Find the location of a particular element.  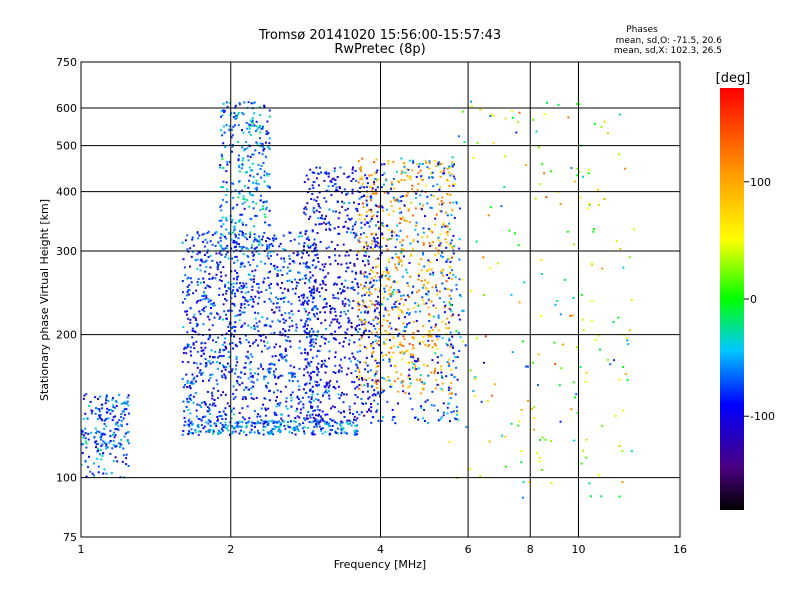

colorbar-tick-label: -100 is located at coordinates (762, 416).